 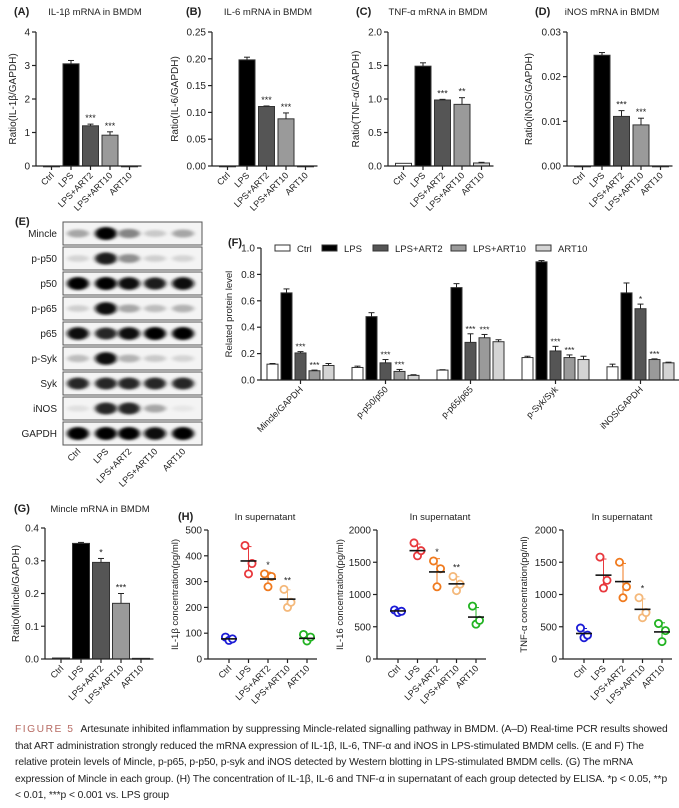 What do you see at coordinates (235, 243) in the screenshot?
I see `panel-label: (F)` at bounding box center [235, 243].